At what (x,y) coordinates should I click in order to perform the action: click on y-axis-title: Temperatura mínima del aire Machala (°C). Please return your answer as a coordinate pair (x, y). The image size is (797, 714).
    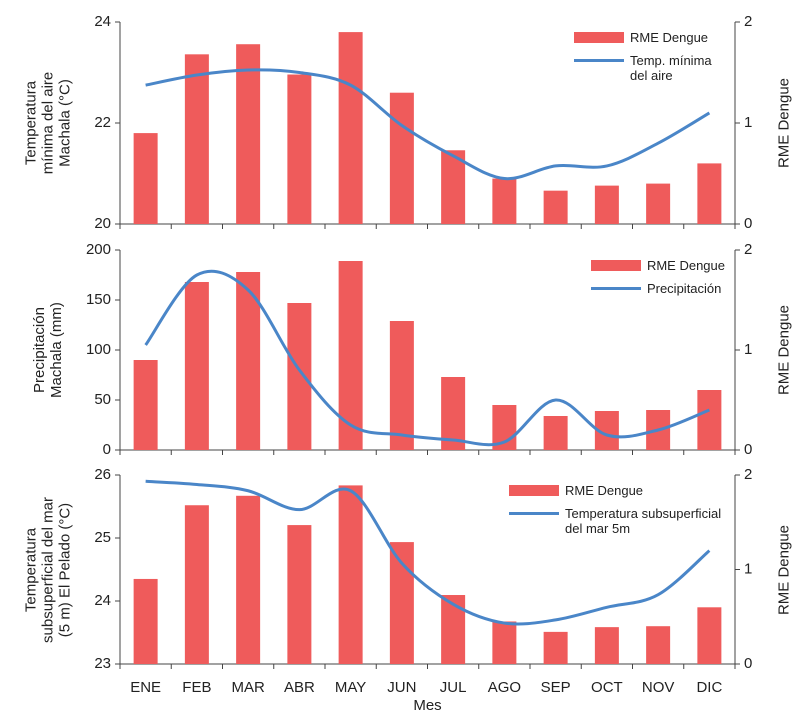
    Looking at the image, I should click on (48, 123).